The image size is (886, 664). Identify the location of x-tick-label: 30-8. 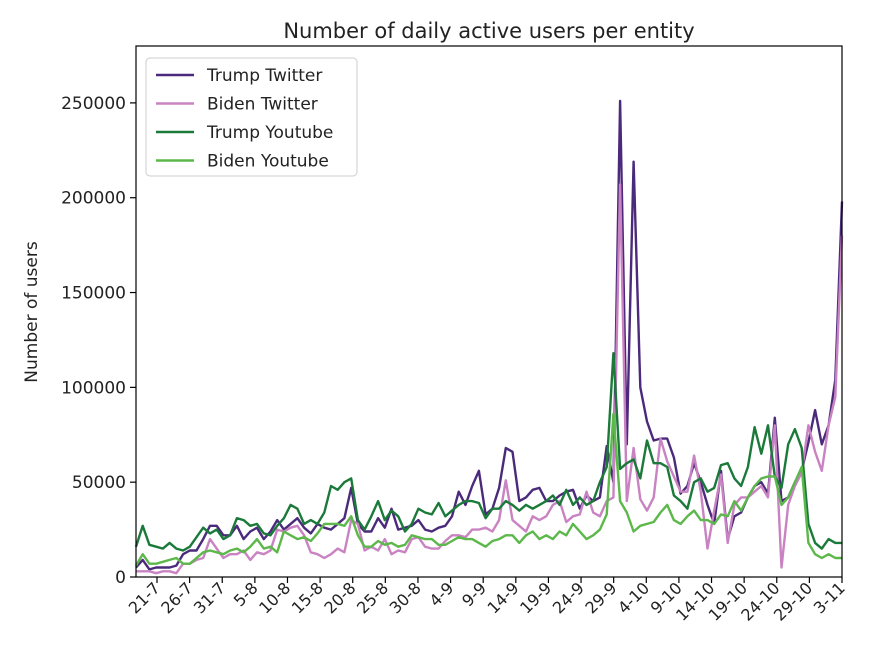
(405, 597).